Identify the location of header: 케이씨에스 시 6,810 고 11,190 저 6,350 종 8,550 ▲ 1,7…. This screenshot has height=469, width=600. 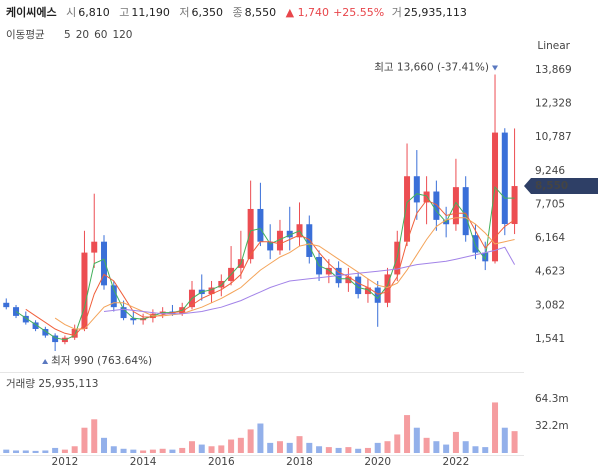
(239, 12).